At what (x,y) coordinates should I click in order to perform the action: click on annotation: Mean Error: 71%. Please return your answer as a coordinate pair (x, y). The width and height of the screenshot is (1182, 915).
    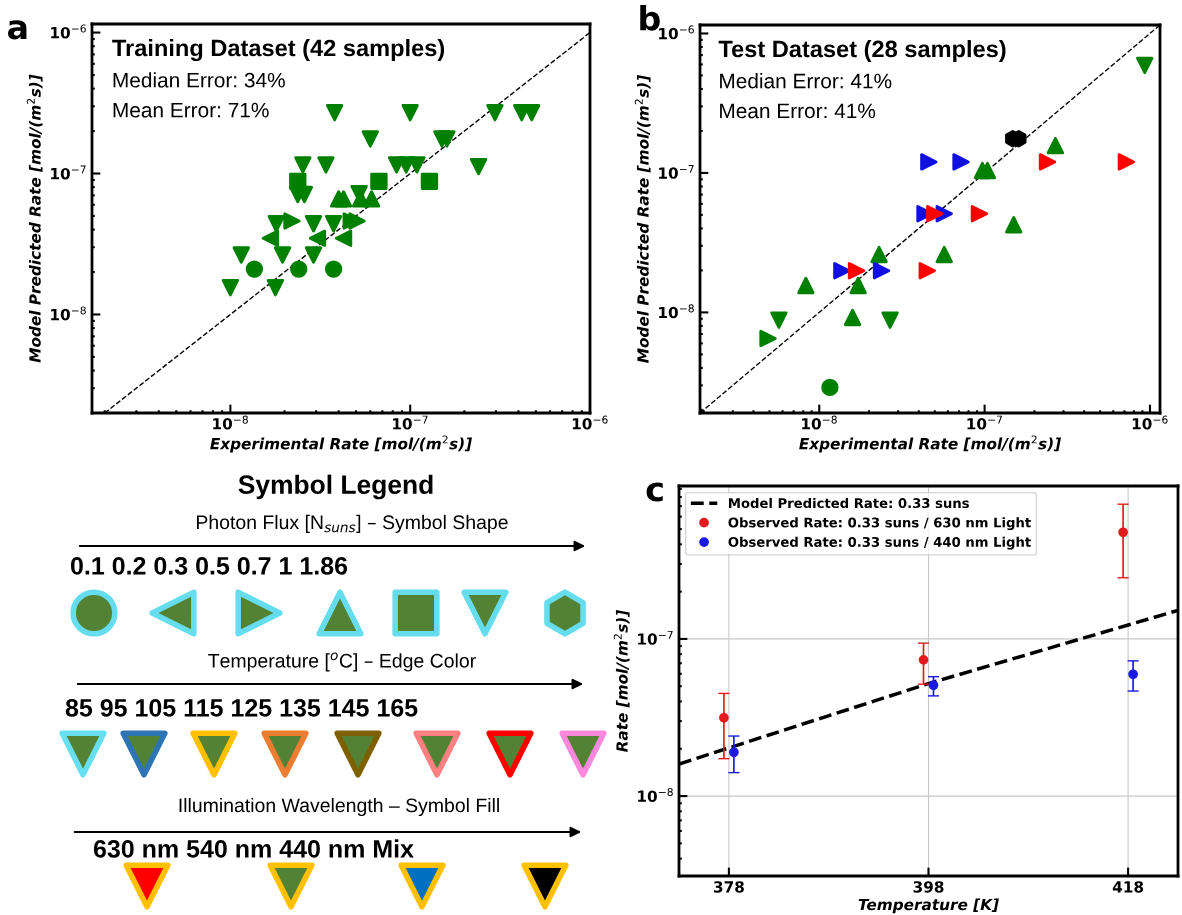
    Looking at the image, I should click on (191, 110).